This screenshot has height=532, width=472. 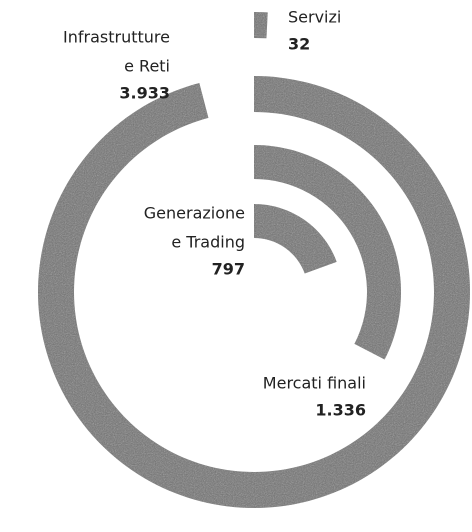 I want to click on category-label: Infrastrutture, so click(x=116, y=37).